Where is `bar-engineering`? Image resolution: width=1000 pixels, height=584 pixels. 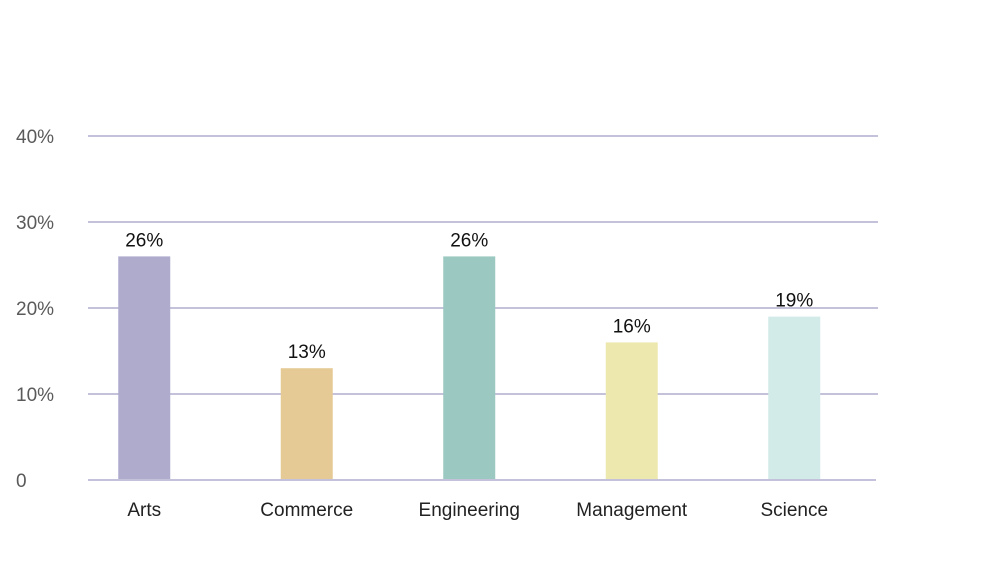
bar-engineering is located at coordinates (469, 368).